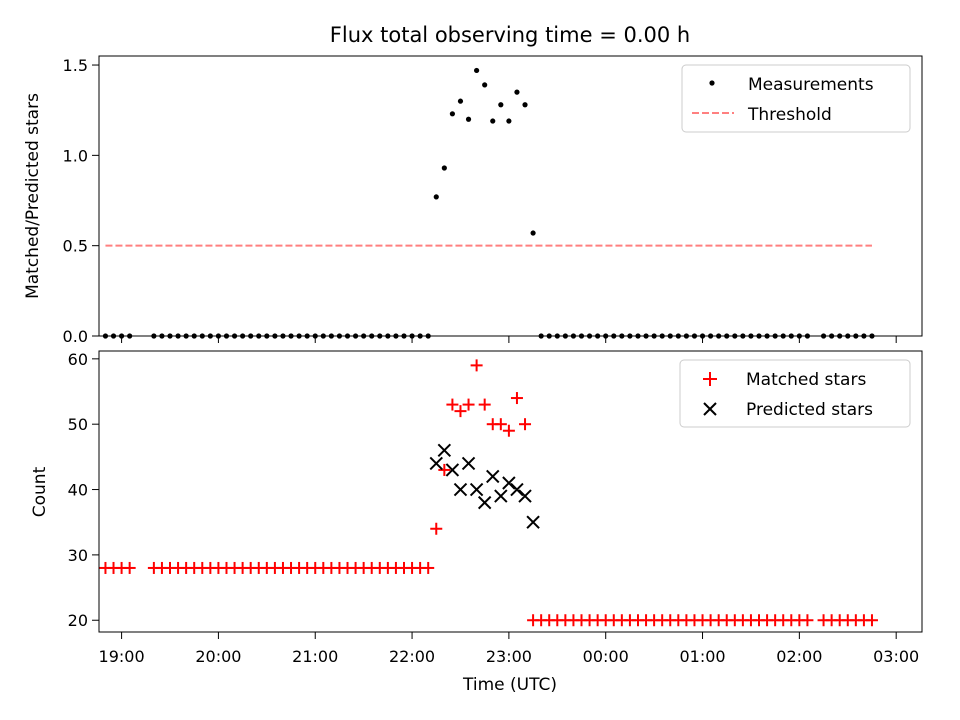 This screenshot has height=720, width=960. Describe the element at coordinates (218, 656) in the screenshot. I see `x-tick-label: 20:00` at that location.